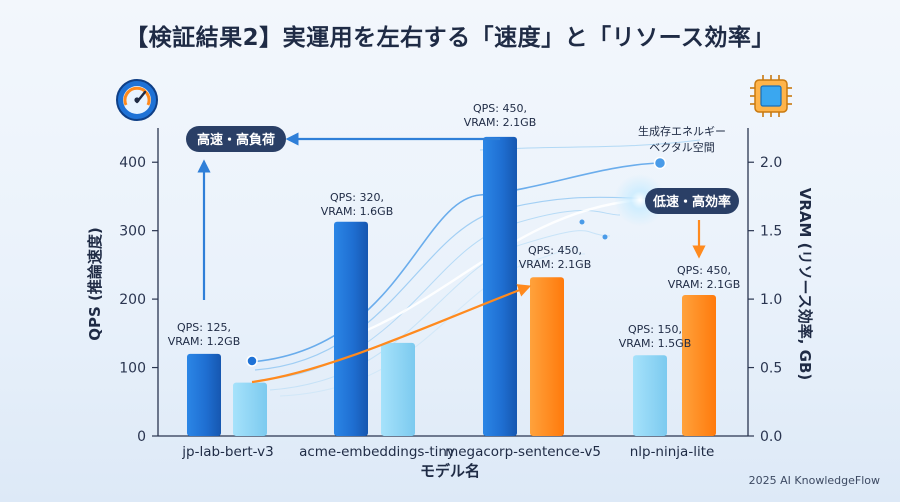  What do you see at coordinates (771, 163) in the screenshot?
I see `y-right-tick-label: 2.0` at bounding box center [771, 163].